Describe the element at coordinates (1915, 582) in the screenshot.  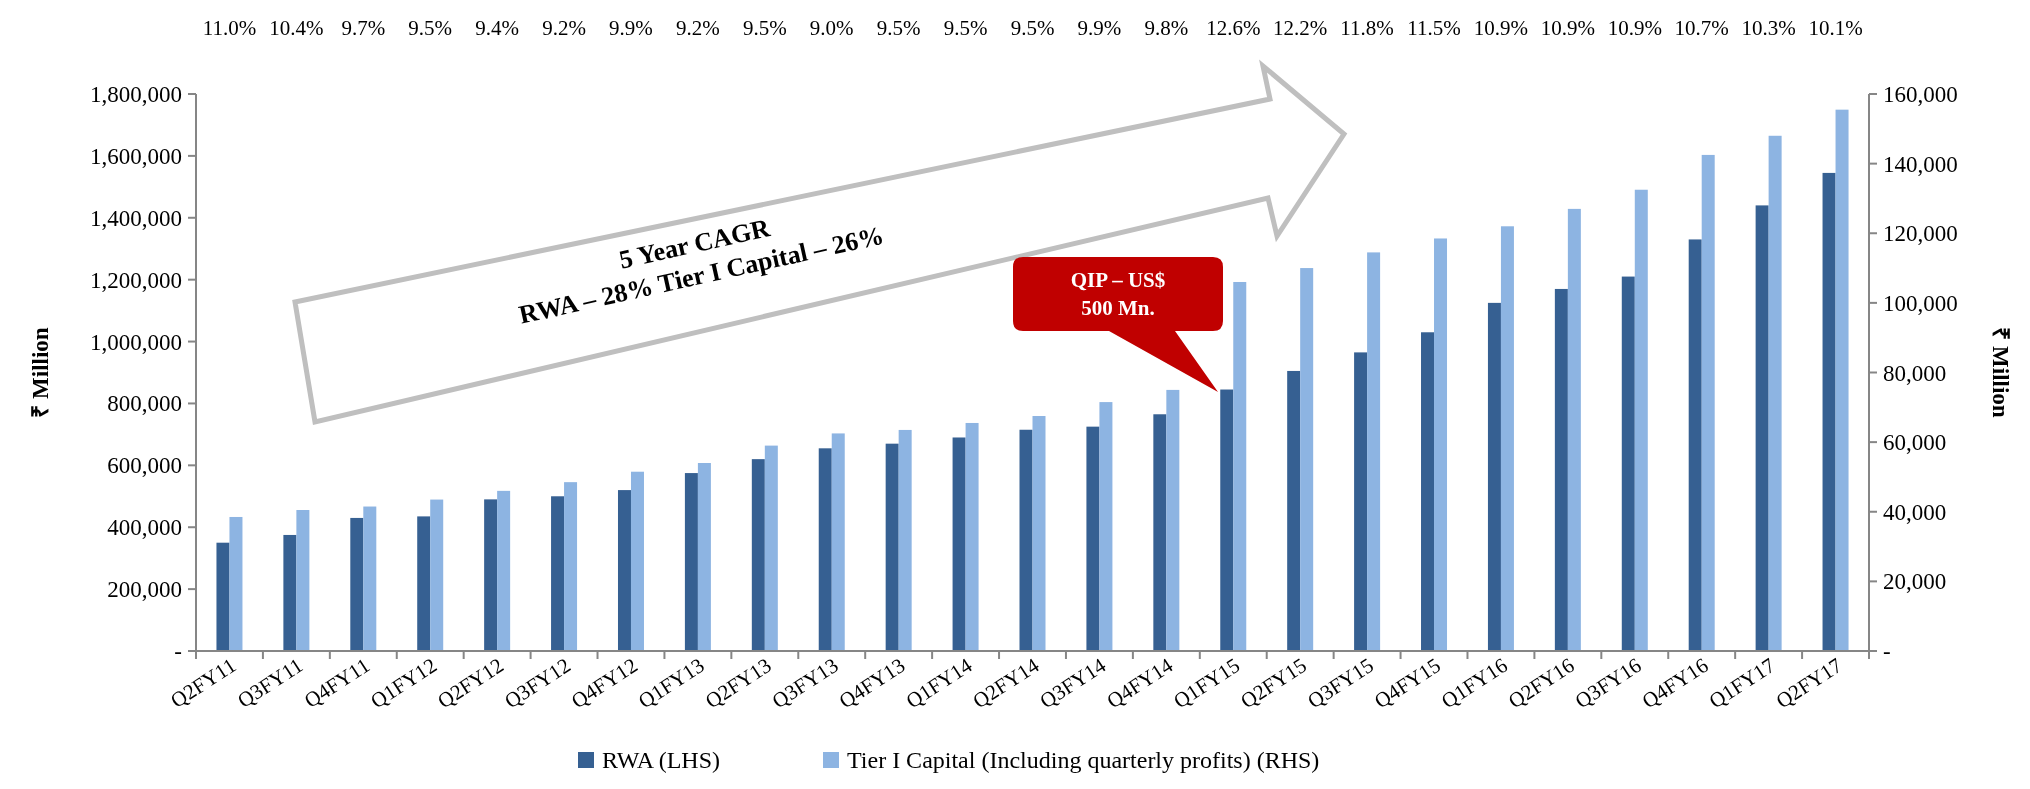
I see `y2-tick-label: 20,000` at that location.